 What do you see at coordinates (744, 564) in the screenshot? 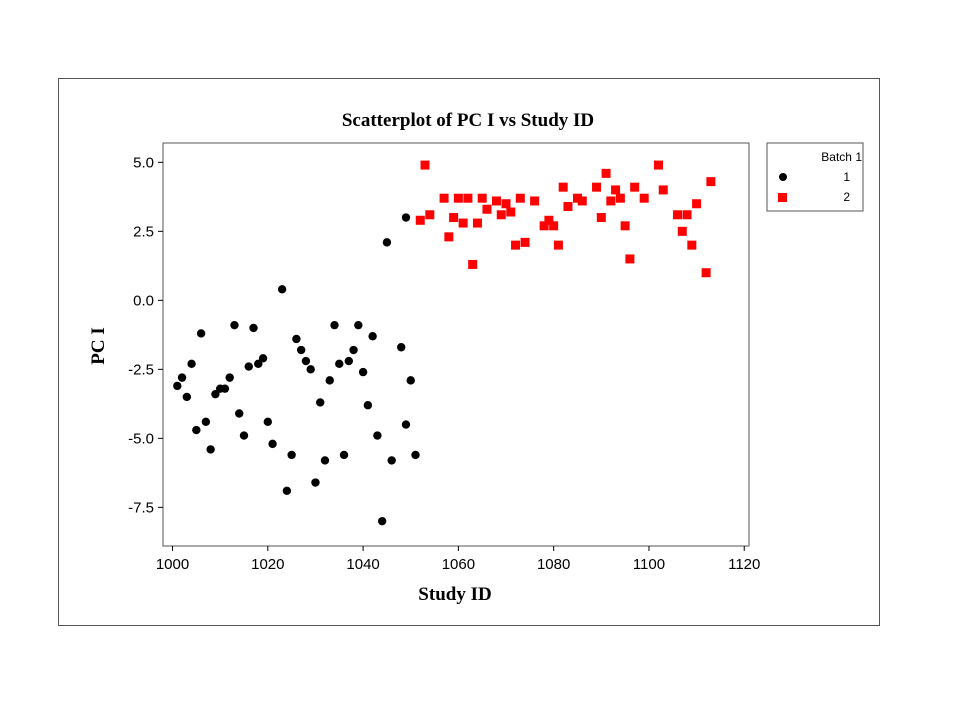
I see `x-tick-label: 1120` at bounding box center [744, 564].